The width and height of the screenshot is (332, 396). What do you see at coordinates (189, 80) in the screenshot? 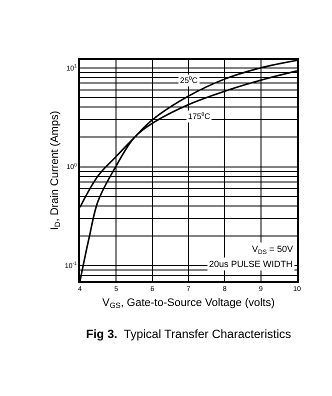
I see `annotation: 25⁰C` at bounding box center [189, 80].